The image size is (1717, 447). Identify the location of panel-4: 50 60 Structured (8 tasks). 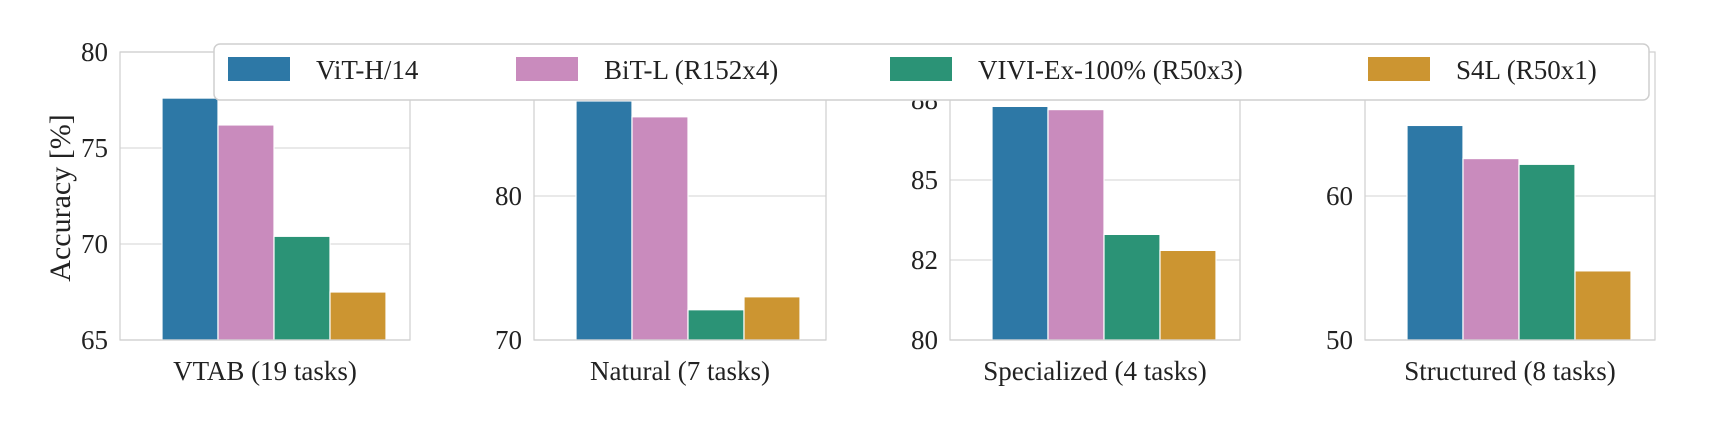
(1491, 218).